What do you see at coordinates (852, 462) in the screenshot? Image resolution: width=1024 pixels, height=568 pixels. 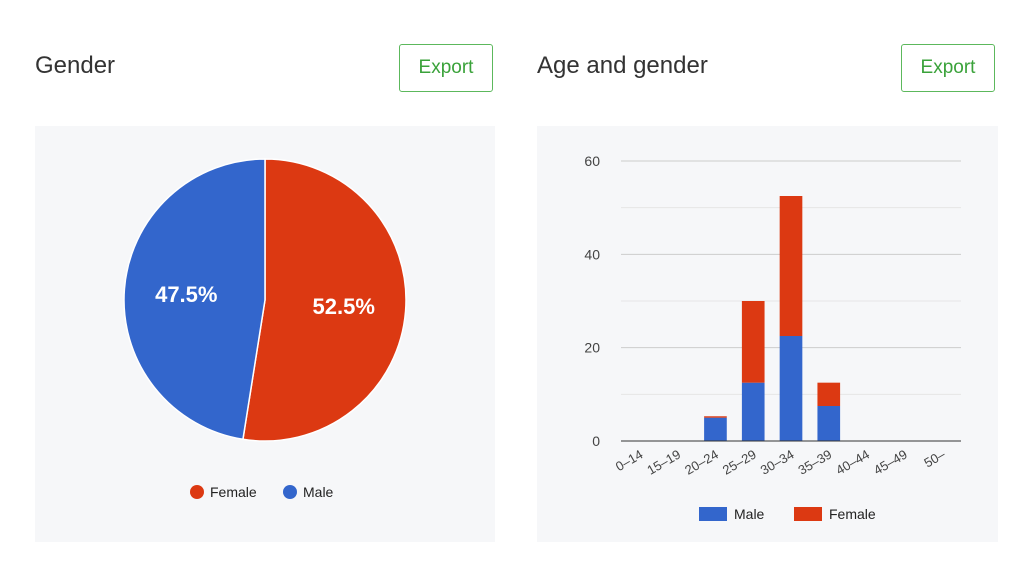 I see `x-tick-label: 40–44` at bounding box center [852, 462].